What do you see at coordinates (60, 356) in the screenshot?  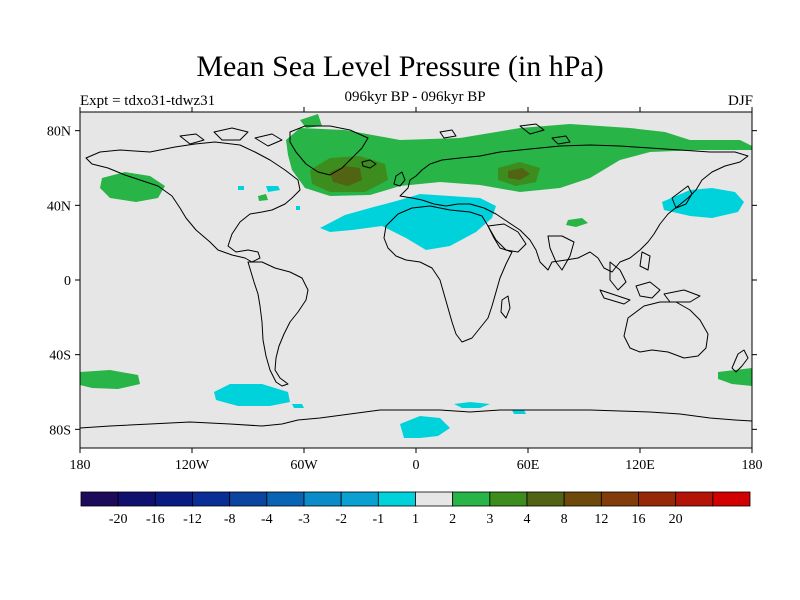 I see `y-tick-label: 40S` at bounding box center [60, 356].